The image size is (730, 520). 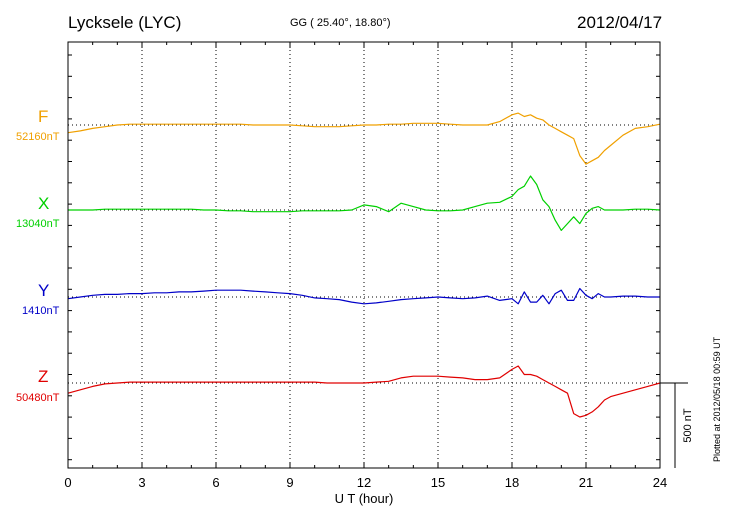 I want to click on series-label-x: X, so click(x=44, y=203).